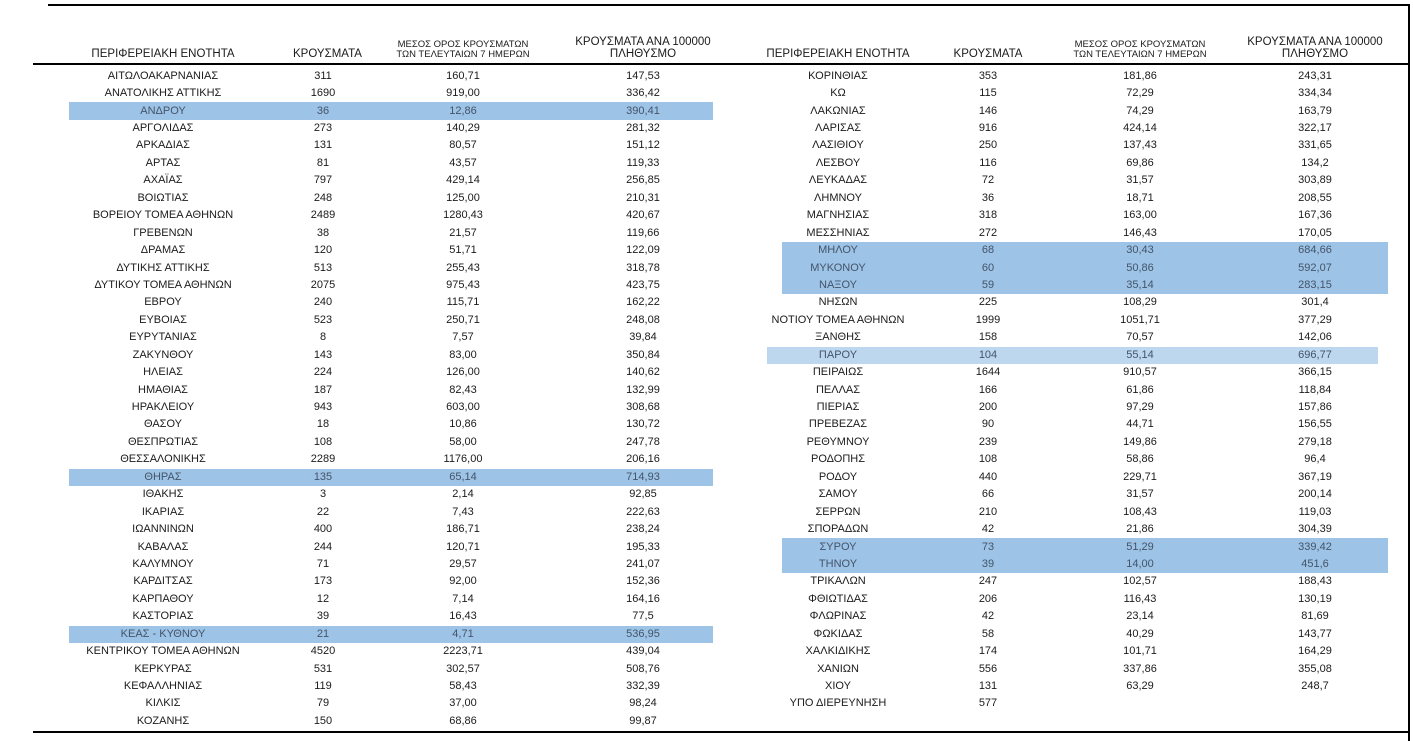  I want to click on avg7-cell: 424,14, so click(1140, 128).